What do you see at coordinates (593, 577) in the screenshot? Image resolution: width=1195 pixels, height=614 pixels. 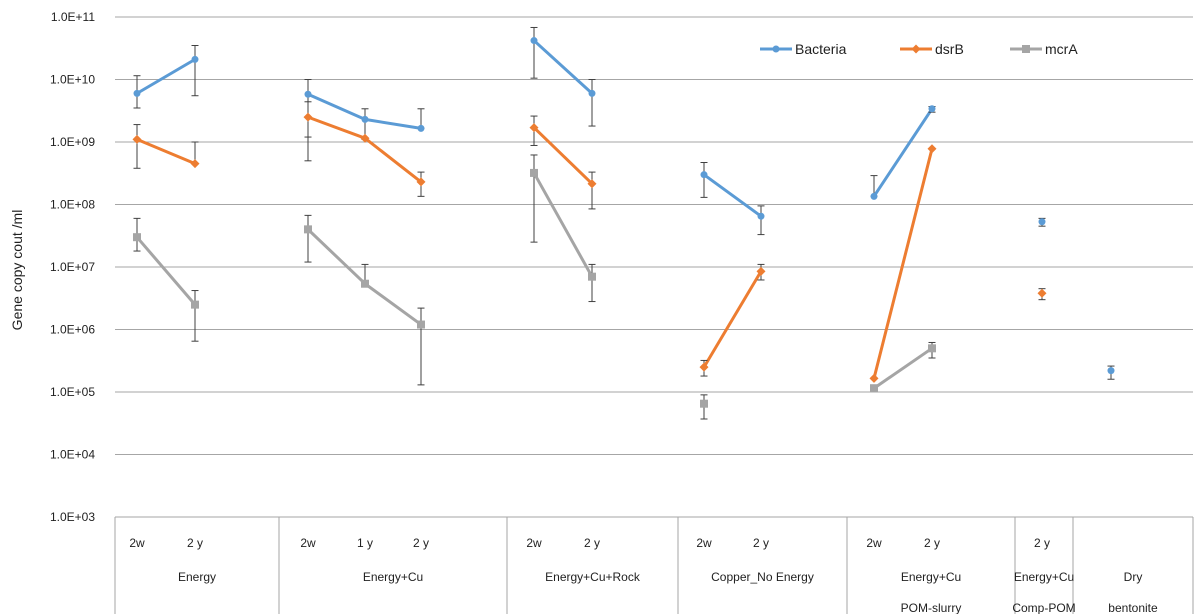 I see `group-label: Energy+Cu+Rock` at bounding box center [593, 577].